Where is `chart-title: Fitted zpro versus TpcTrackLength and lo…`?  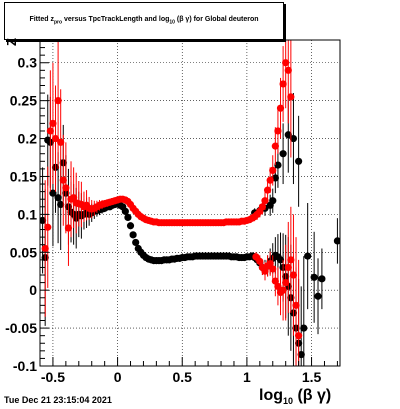
chart-title: Fitted zpro versus TpcTrackLength and lo… is located at coordinates (144, 21).